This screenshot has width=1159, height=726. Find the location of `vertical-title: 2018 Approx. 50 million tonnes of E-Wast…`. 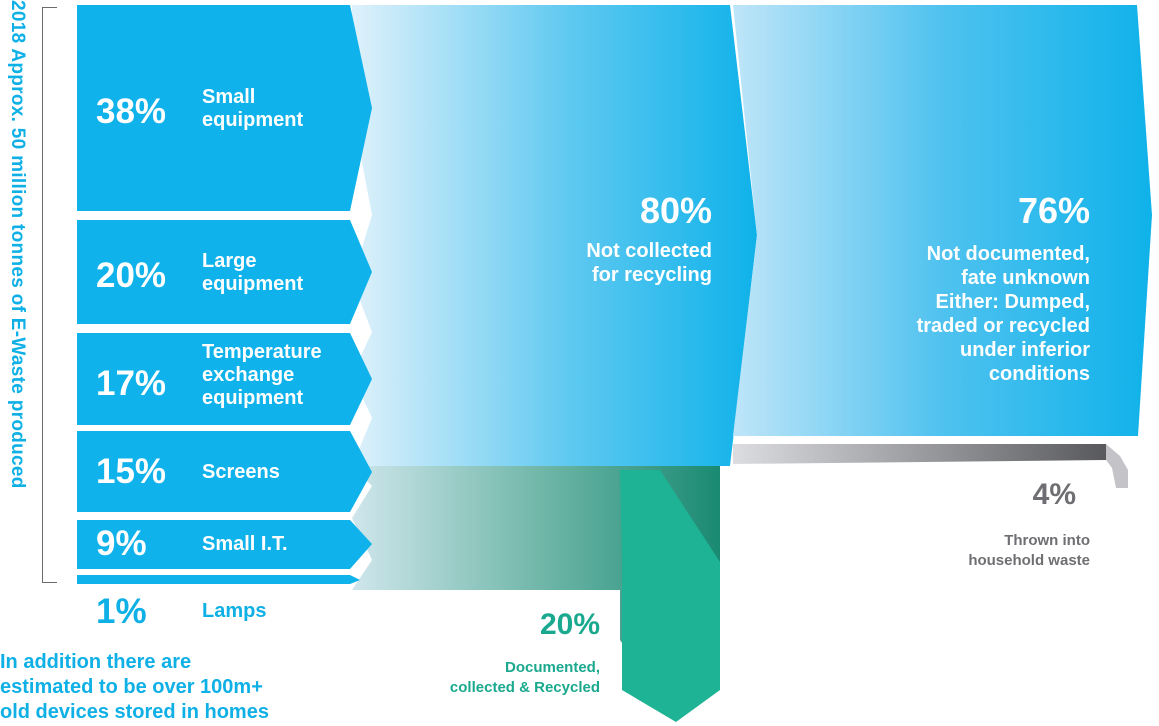

vertical-title: 2018 Approx. 50 million tonnes of E-Wast… is located at coordinates (15, 291).